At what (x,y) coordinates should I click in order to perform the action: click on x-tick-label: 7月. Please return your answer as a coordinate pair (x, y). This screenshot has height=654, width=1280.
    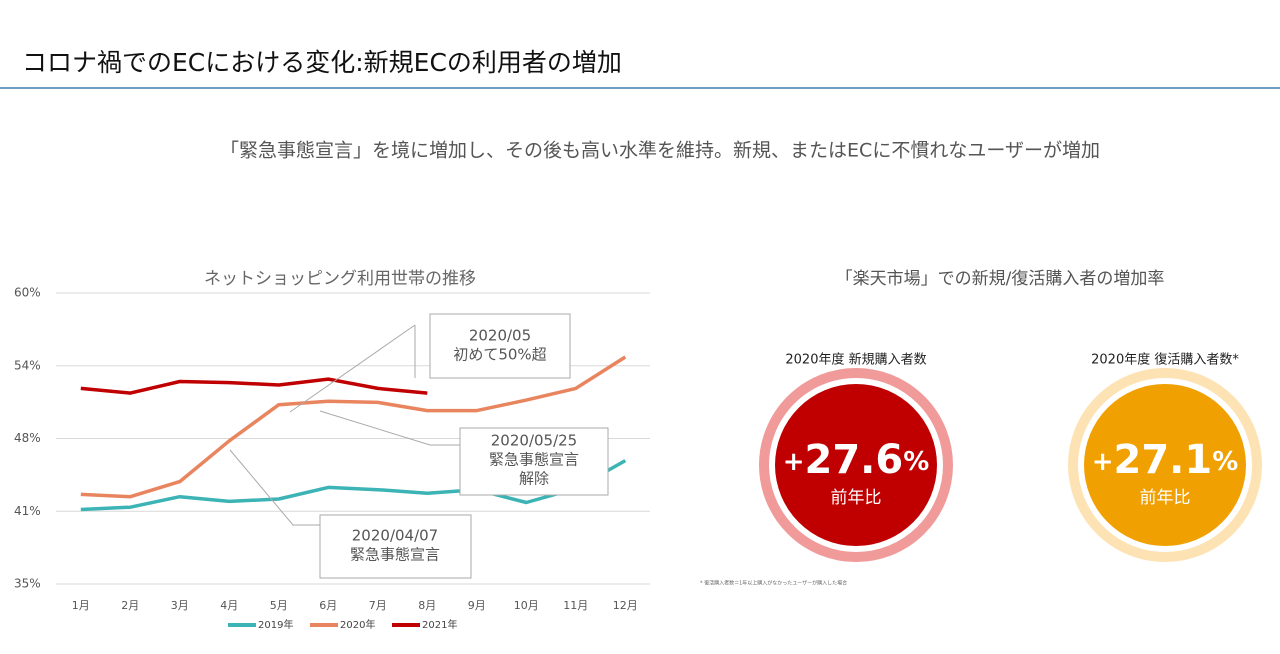
    Looking at the image, I should click on (378, 605).